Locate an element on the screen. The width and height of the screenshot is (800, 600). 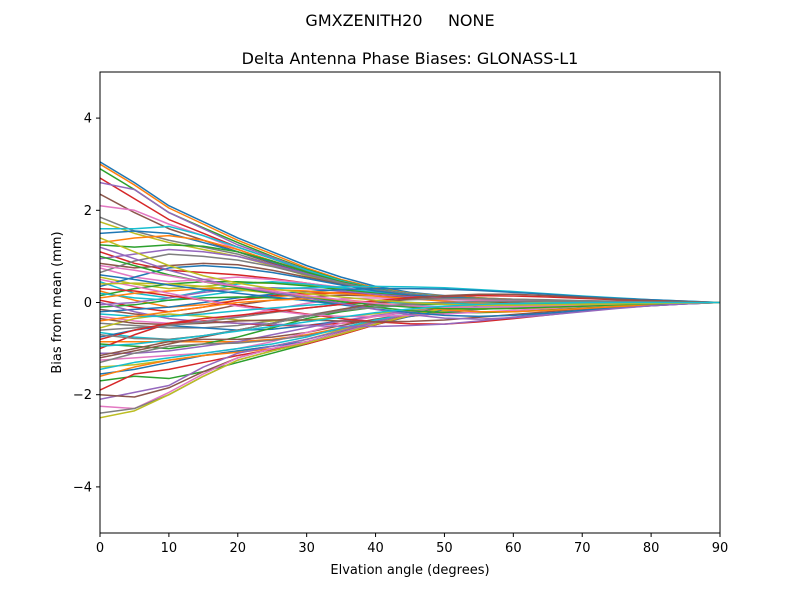
x-tick-label: 30 is located at coordinates (306, 548).